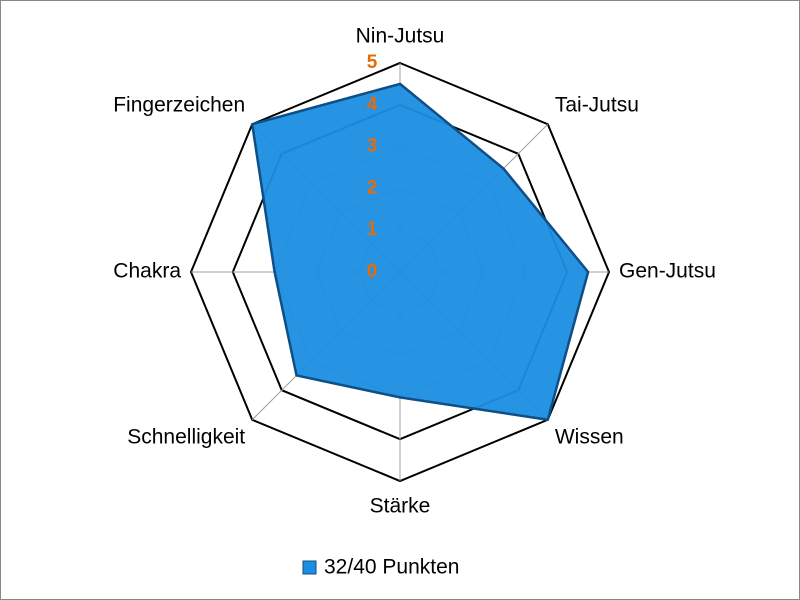 The image size is (800, 600). I want to click on category-label: Fingerzeichen, so click(179, 104).